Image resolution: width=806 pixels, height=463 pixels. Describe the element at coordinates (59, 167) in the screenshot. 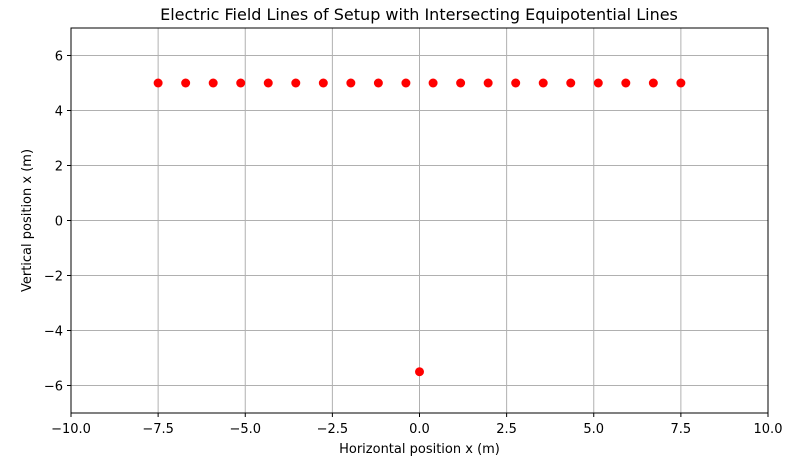

I see `y-tick-label: 2` at that location.